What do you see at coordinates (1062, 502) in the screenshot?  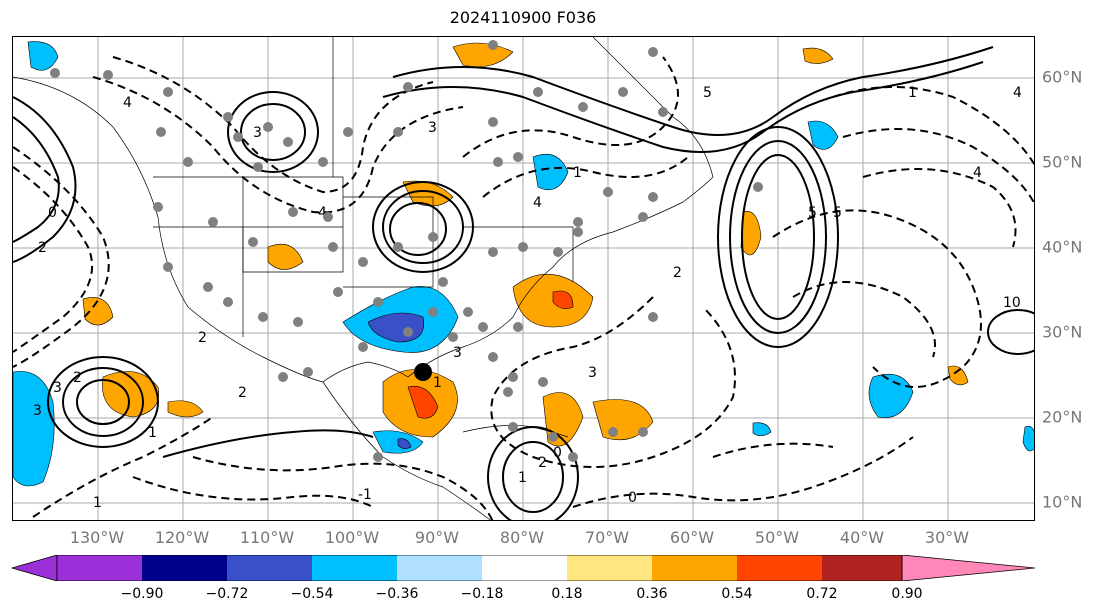 I see `lat-label: 10°N` at bounding box center [1062, 502].